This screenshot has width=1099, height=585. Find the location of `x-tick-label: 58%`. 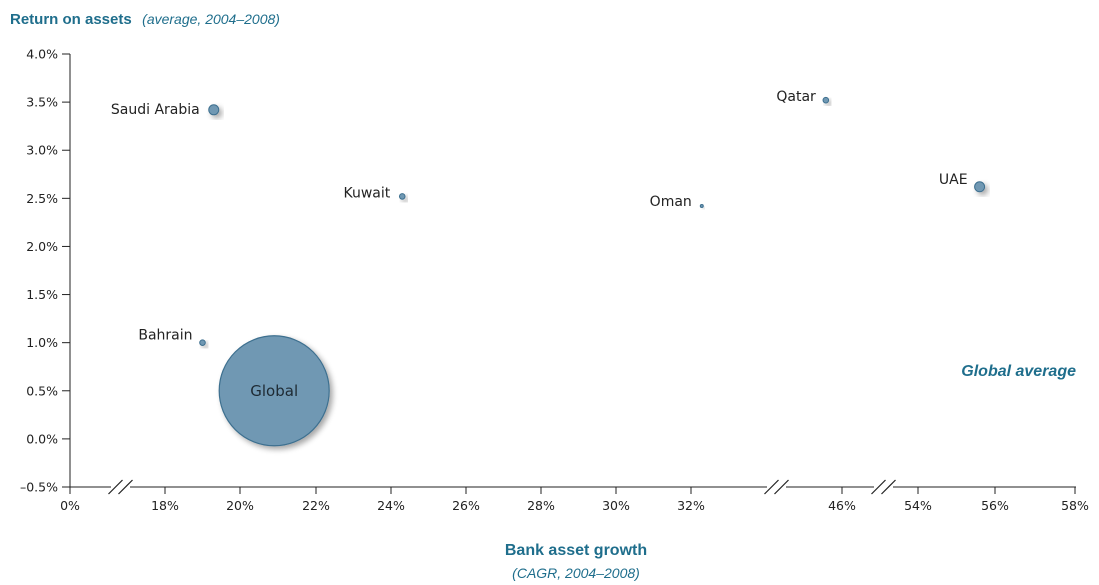

x-tick-label: 58% is located at coordinates (1075, 505).